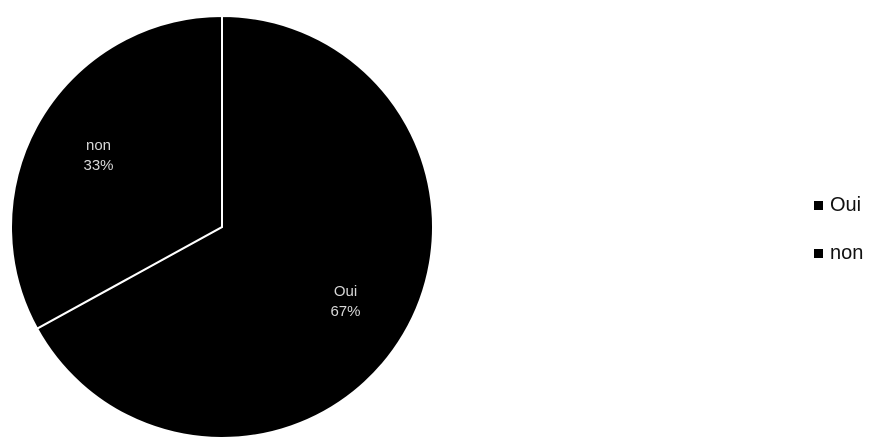  What do you see at coordinates (847, 252) in the screenshot?
I see `legend-label-non: non` at bounding box center [847, 252].